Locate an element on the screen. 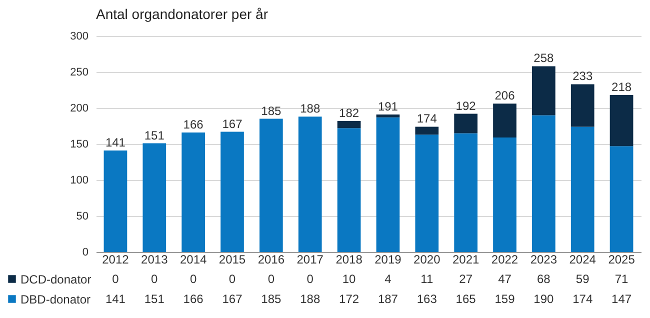 The image size is (650, 318). total-label: 151 is located at coordinates (154, 135).